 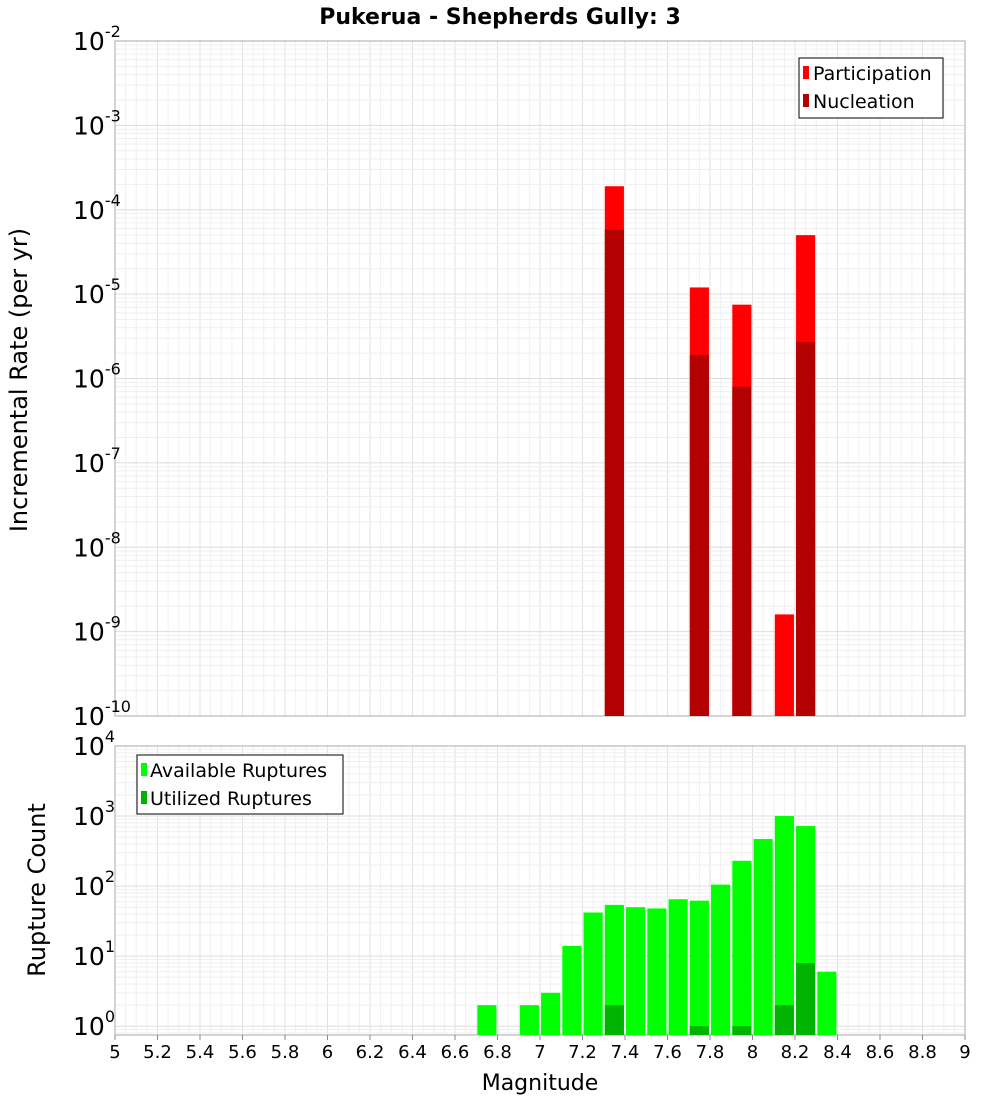 I want to click on x-tick-label: 9, so click(x=964, y=1052).